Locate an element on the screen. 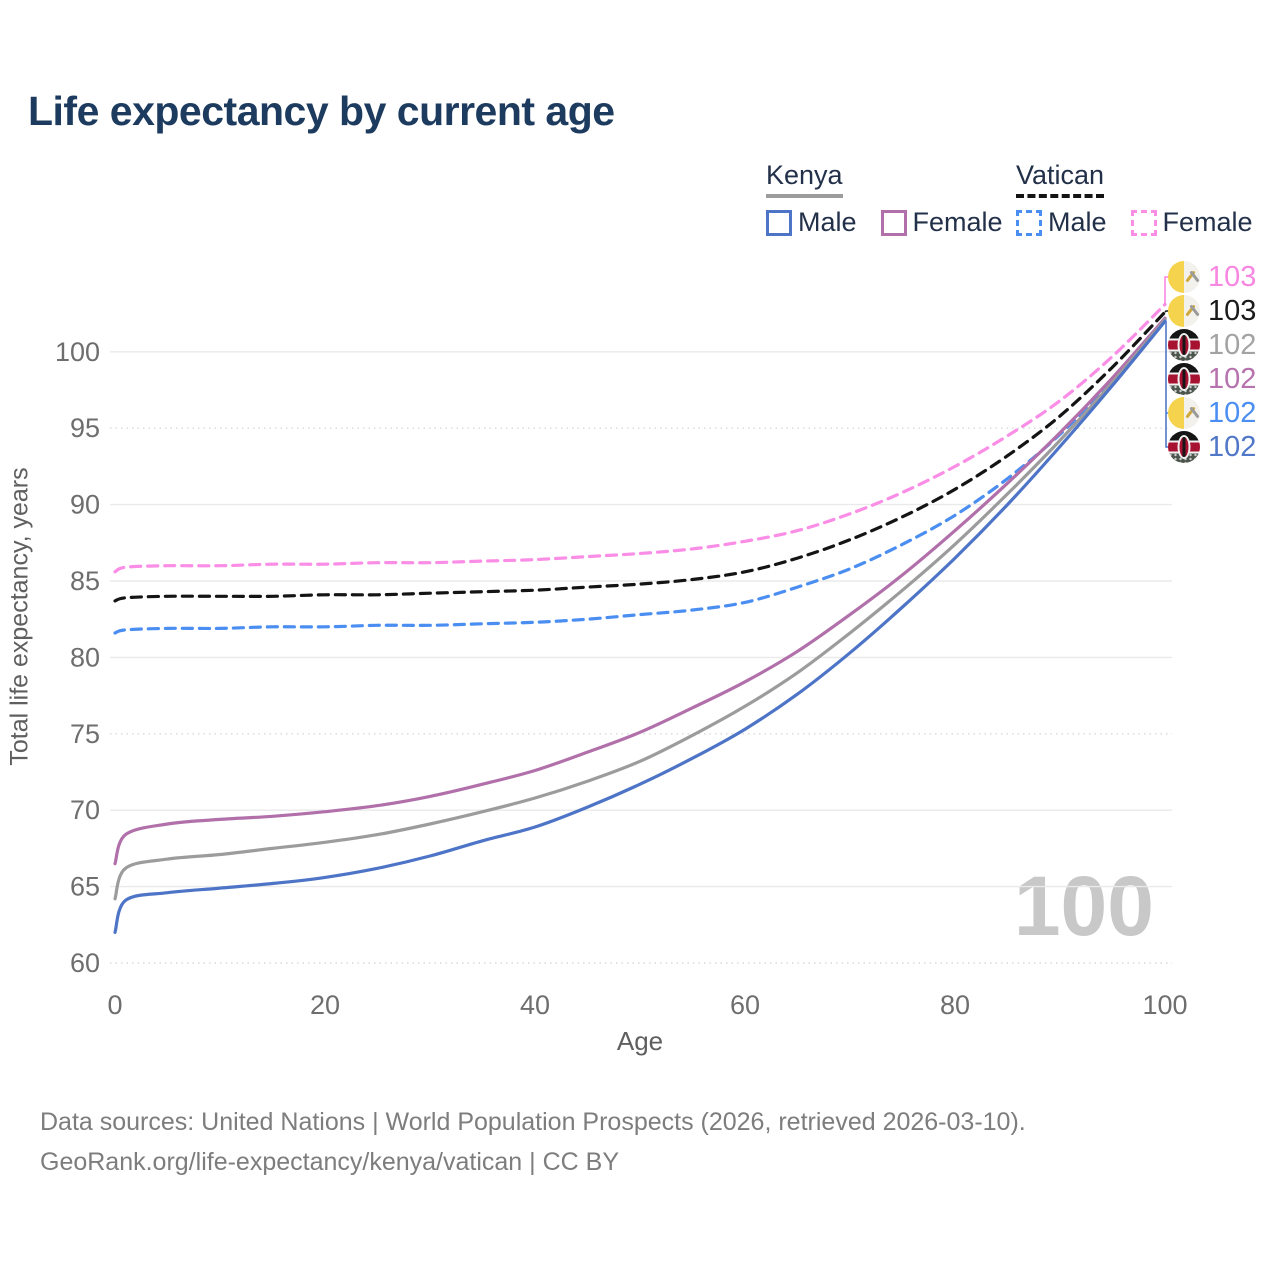 Image resolution: width=1280 pixels, height=1280 pixels. x-tick-label: 100 is located at coordinates (1164, 1005).